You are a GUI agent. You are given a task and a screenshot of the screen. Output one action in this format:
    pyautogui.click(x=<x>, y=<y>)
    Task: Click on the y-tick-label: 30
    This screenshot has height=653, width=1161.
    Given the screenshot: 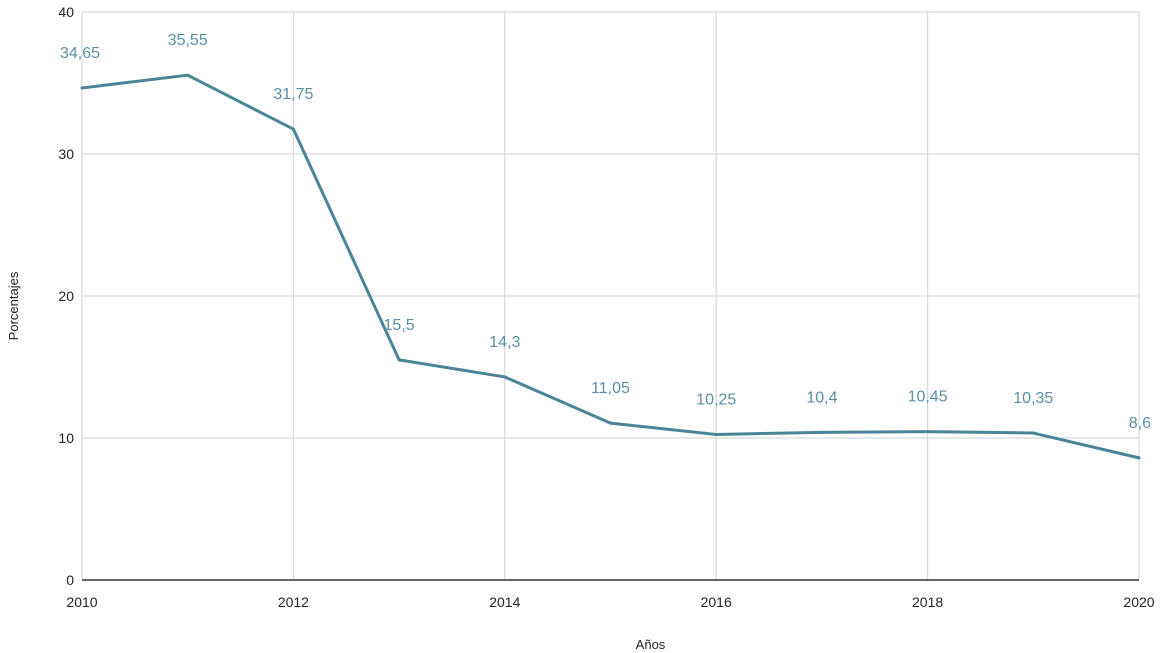 What is the action you would take?
    pyautogui.click(x=66, y=154)
    